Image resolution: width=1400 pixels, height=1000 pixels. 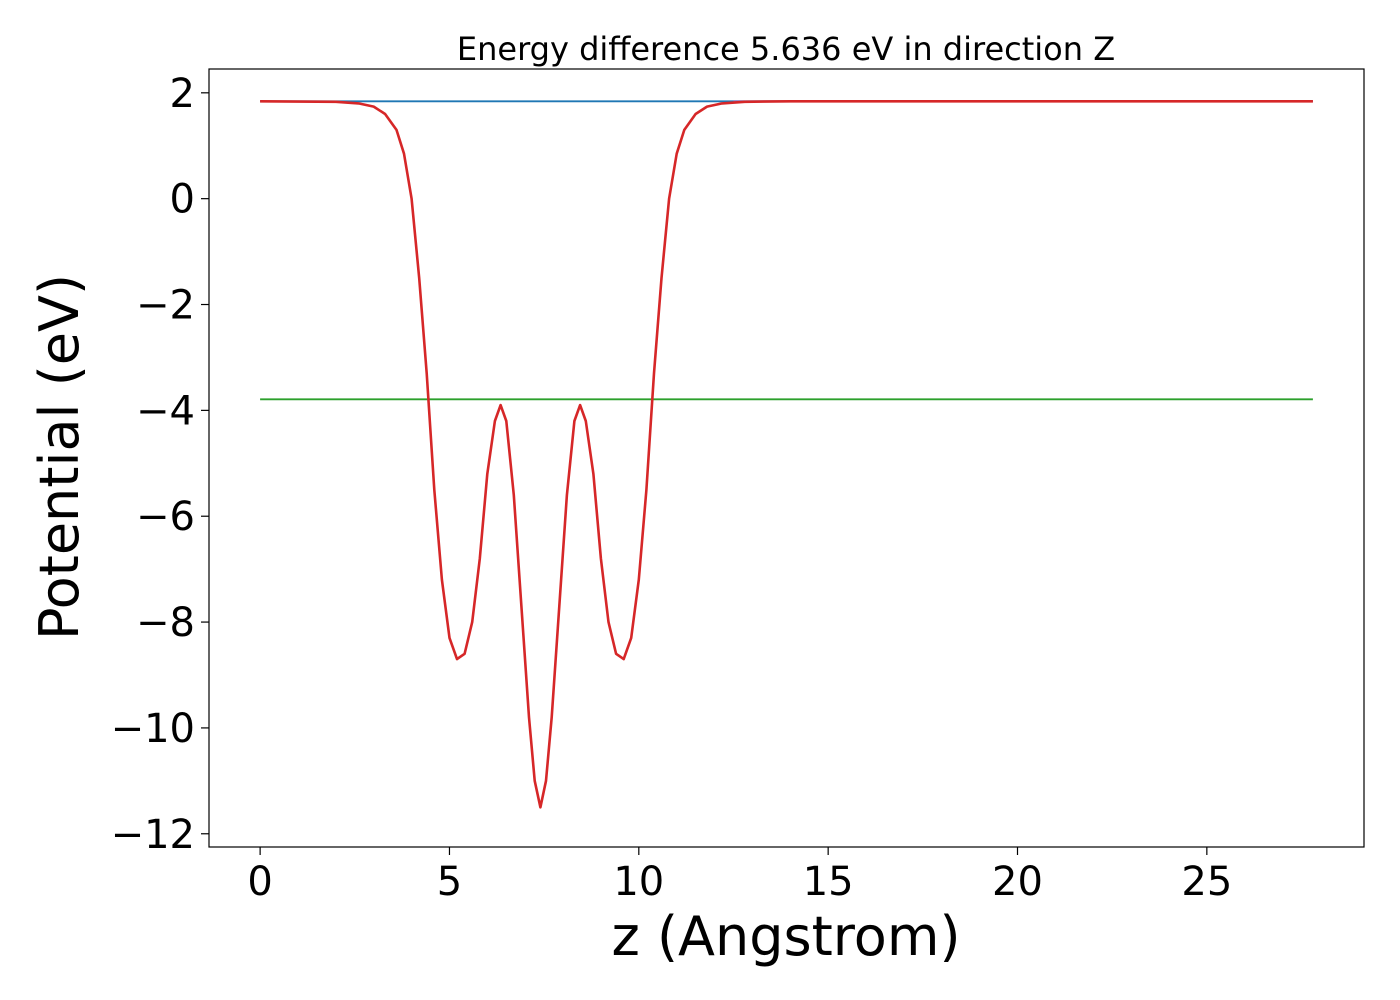 What do you see at coordinates (153, 729) in the screenshot?
I see `y-tick-label: −10` at bounding box center [153, 729].